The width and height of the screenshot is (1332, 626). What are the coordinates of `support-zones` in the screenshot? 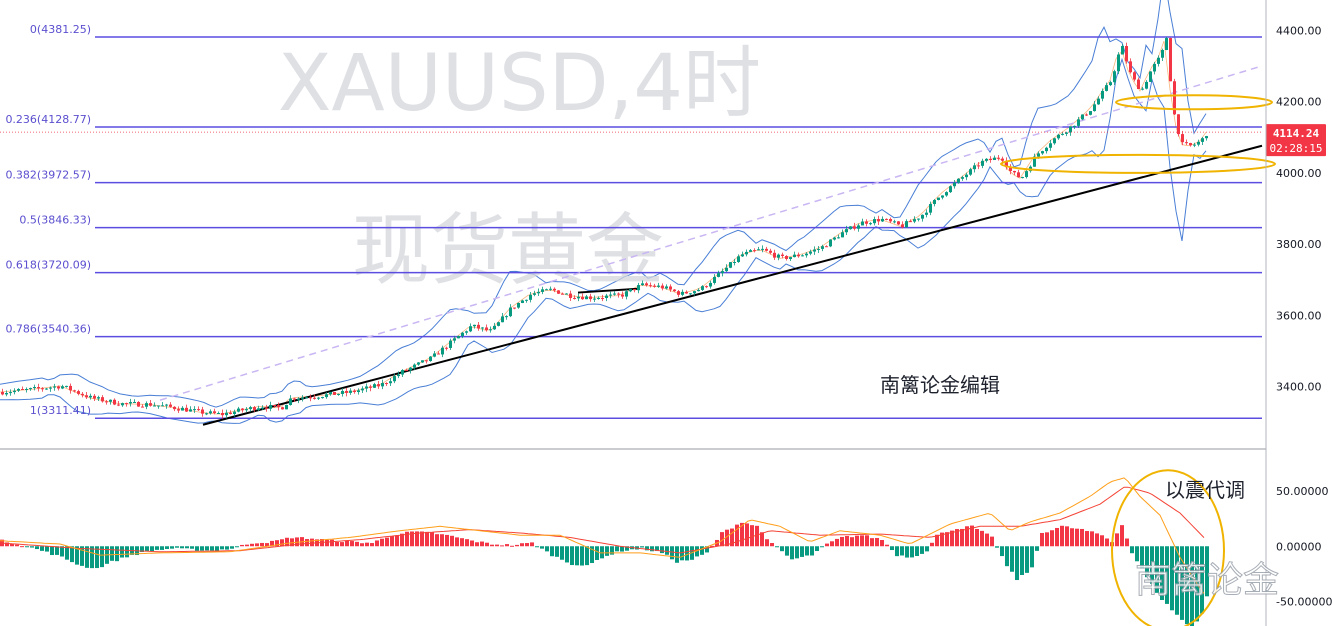 It's located at (1138, 134).